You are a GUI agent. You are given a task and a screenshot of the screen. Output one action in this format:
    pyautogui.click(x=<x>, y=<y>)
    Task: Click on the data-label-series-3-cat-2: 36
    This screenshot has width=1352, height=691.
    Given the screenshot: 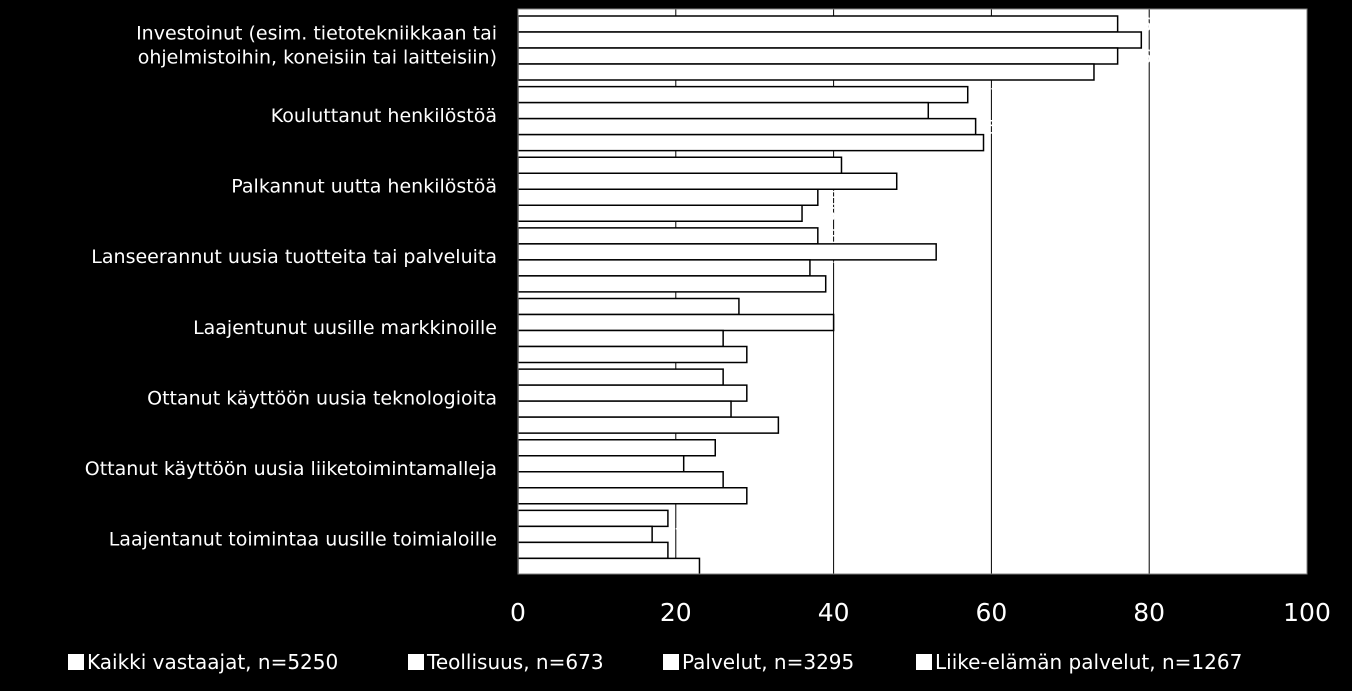 What is the action you would take?
    pyautogui.click(x=824, y=214)
    